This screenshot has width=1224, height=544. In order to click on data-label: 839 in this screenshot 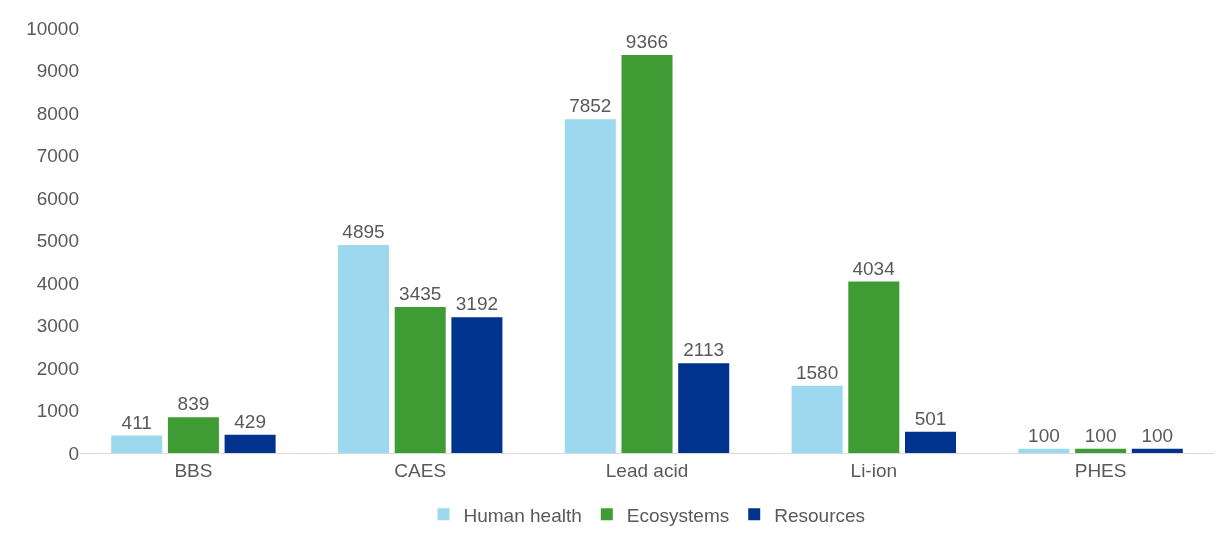, I will do `click(193, 404)`.